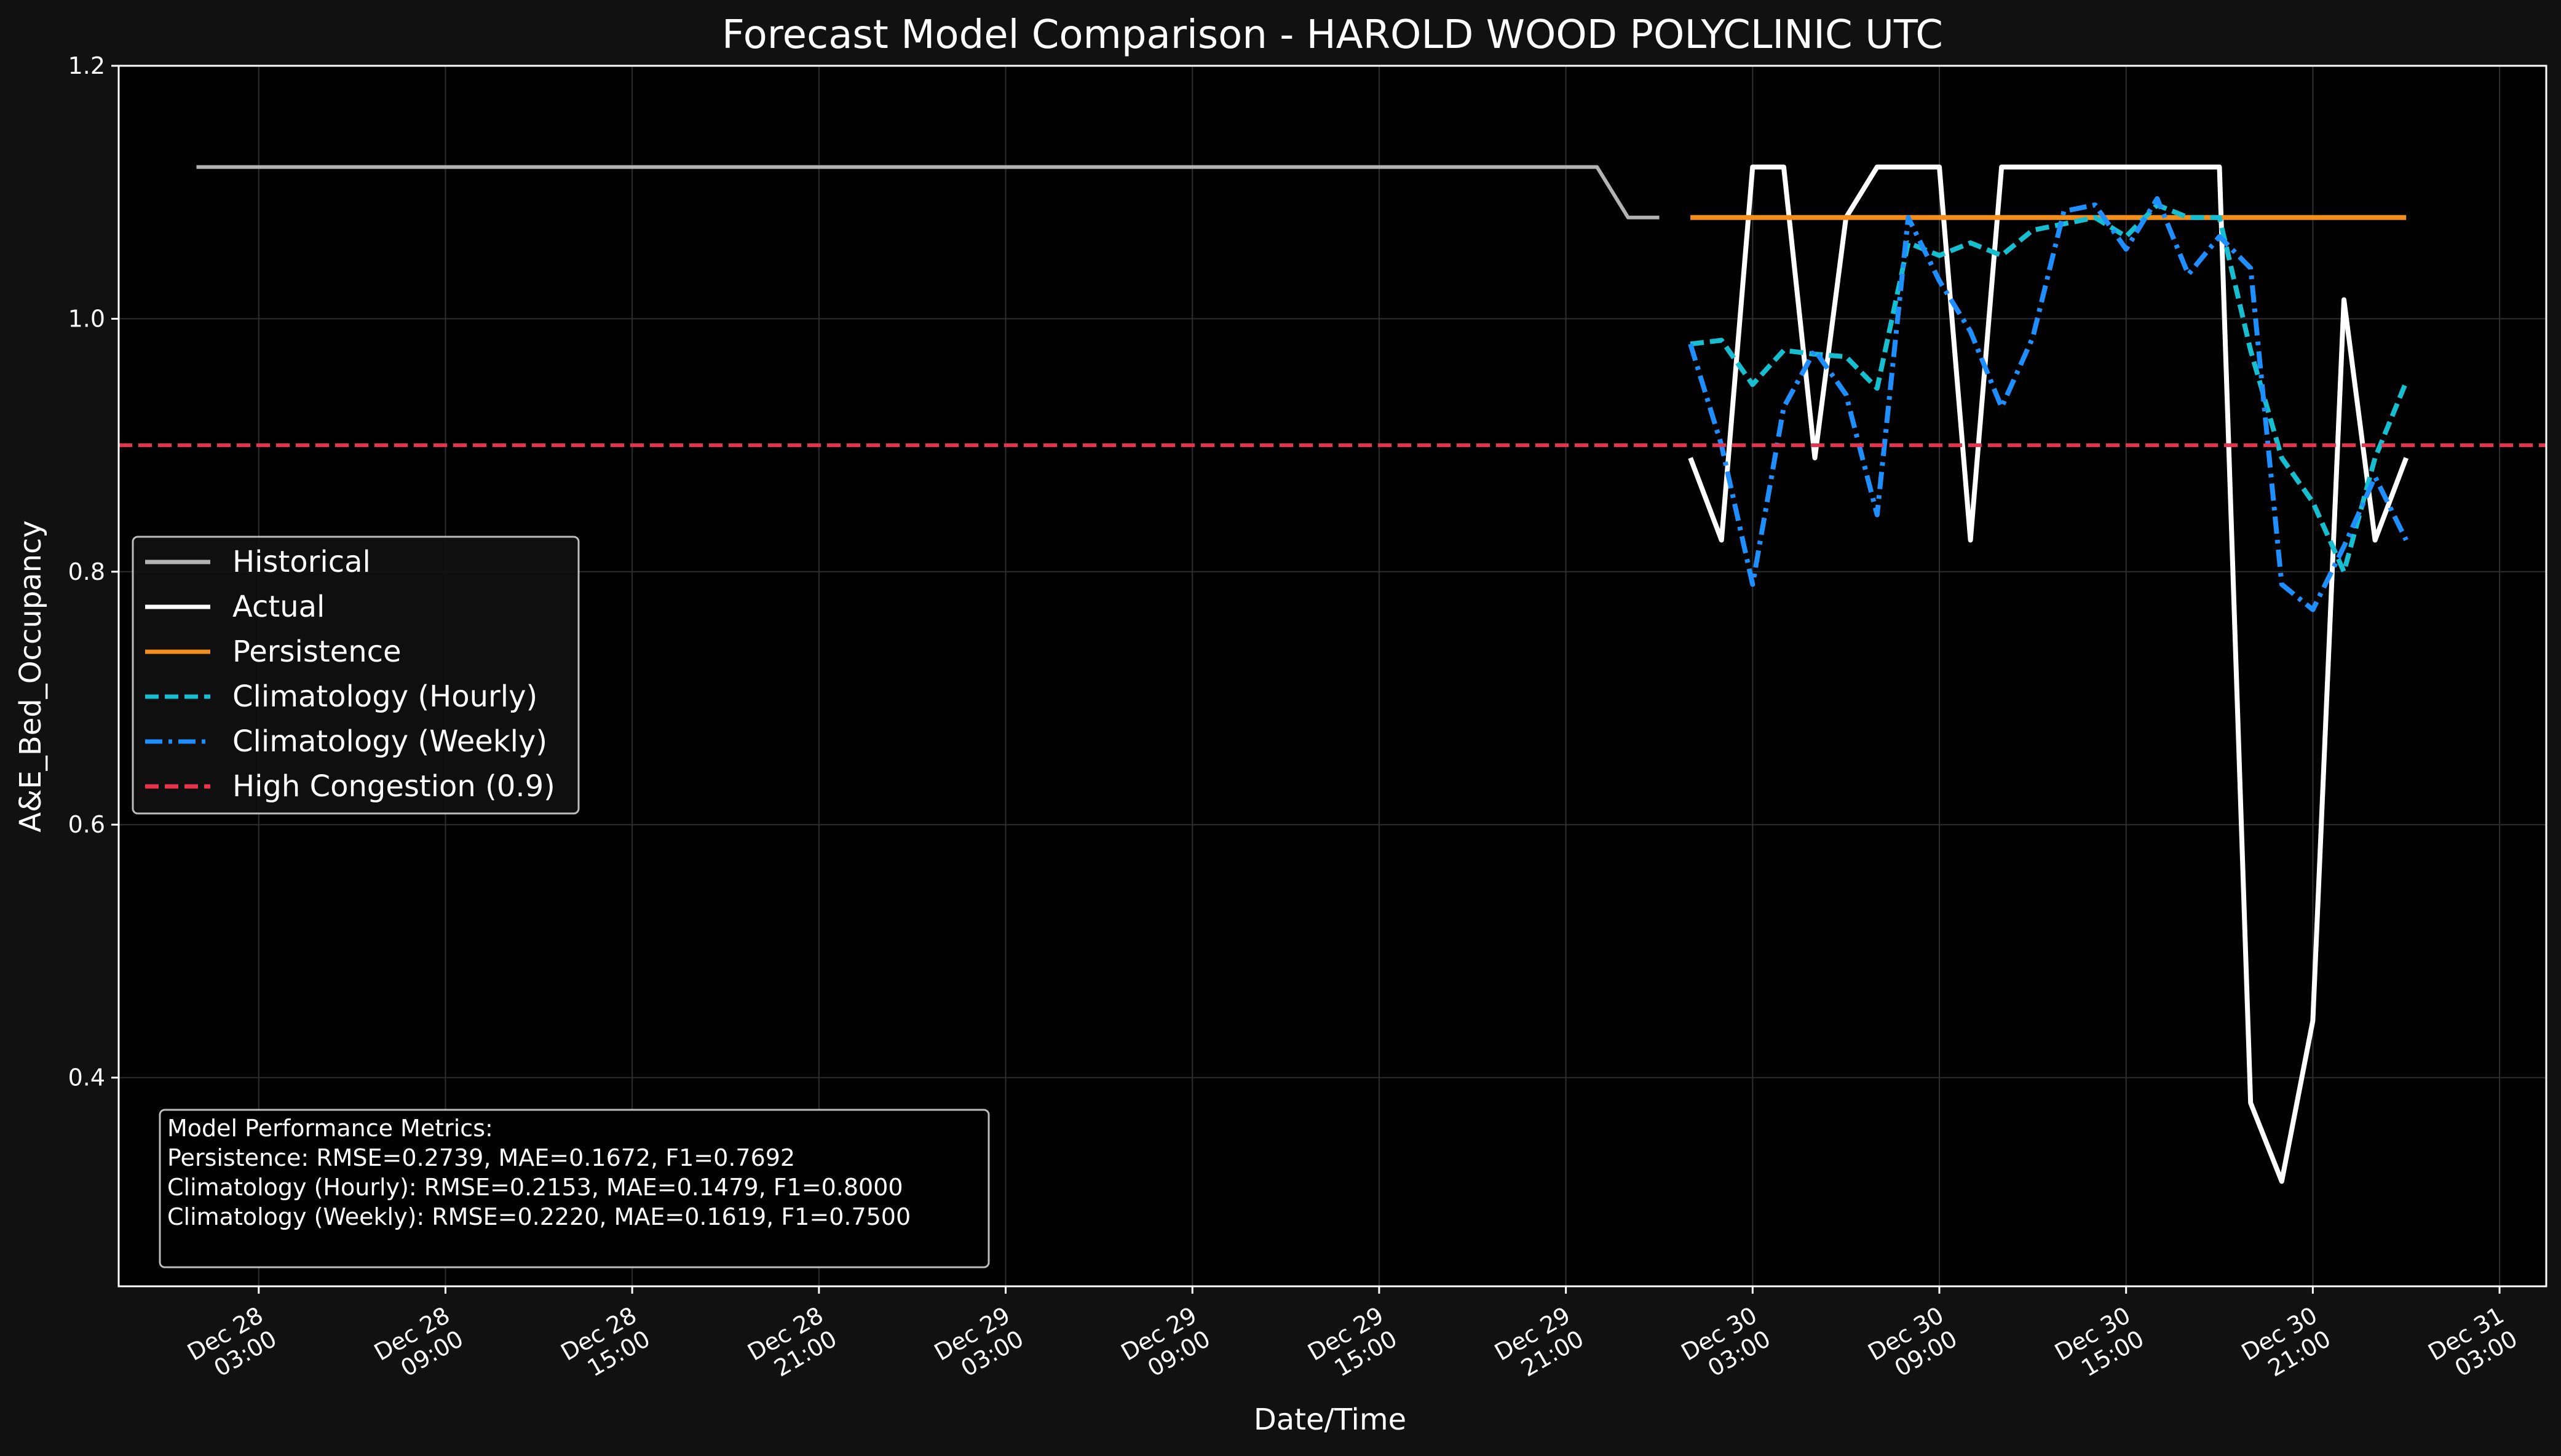 Image resolution: width=2561 pixels, height=1456 pixels. What do you see at coordinates (384, 696) in the screenshot?
I see `legend-label-climatology-hourly: Climatology (Hourly)` at bounding box center [384, 696].